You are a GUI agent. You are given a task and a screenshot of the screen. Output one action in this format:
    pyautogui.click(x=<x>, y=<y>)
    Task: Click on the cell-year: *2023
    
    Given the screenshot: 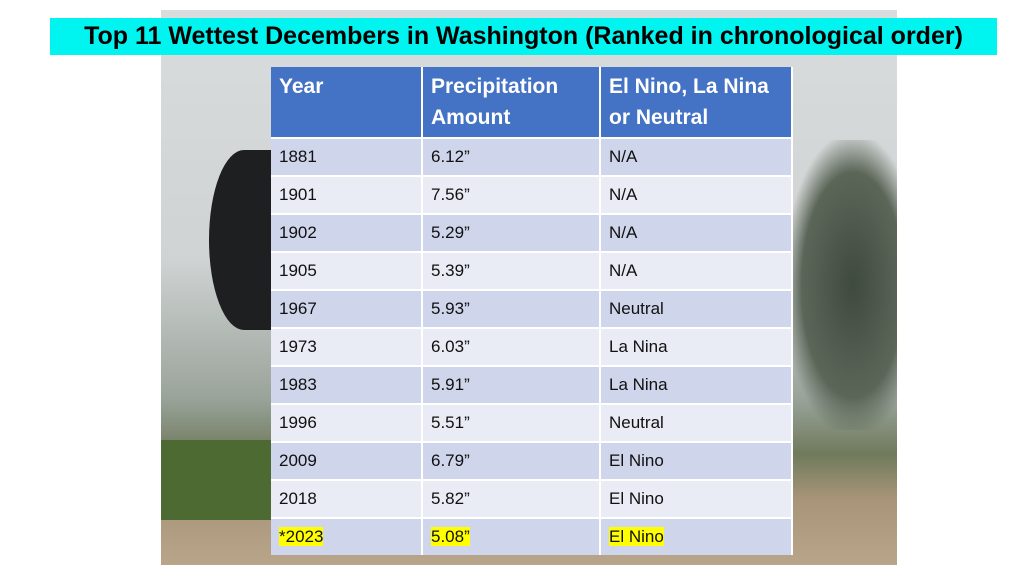 What is the action you would take?
    pyautogui.click(x=347, y=536)
    